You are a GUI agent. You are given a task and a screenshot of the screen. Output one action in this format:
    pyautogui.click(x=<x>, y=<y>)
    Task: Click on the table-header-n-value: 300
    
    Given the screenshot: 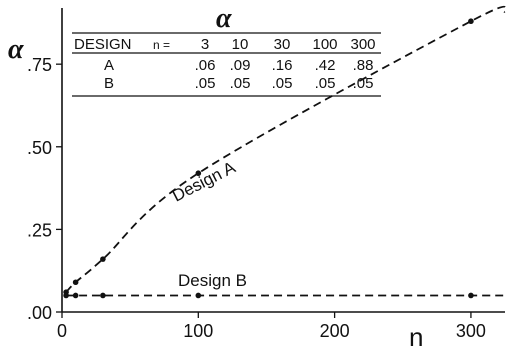 What is the action you would take?
    pyautogui.click(x=362, y=44)
    